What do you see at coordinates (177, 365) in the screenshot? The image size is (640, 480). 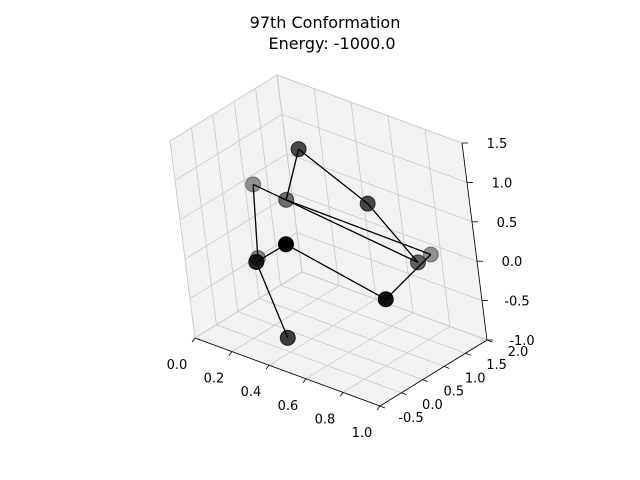 I see `x-tick-label: 0.0` at bounding box center [177, 365].